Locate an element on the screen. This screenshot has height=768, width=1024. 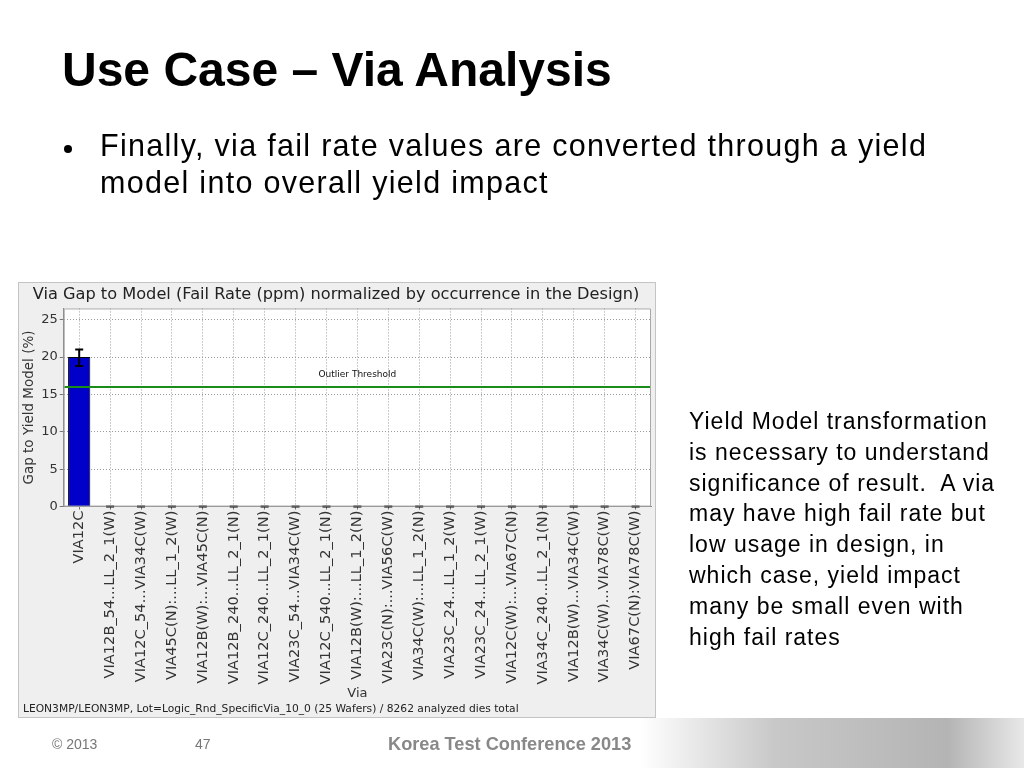
chart-subtitle: Via Gap to Model (Fail Rate (ppm) normalized by occurrence in the Design) is located at coordinates (336, 293).